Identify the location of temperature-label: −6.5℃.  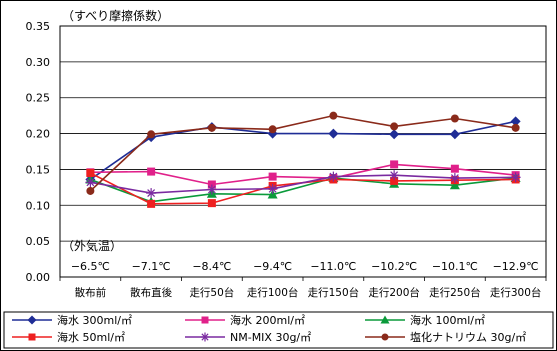
(90, 266).